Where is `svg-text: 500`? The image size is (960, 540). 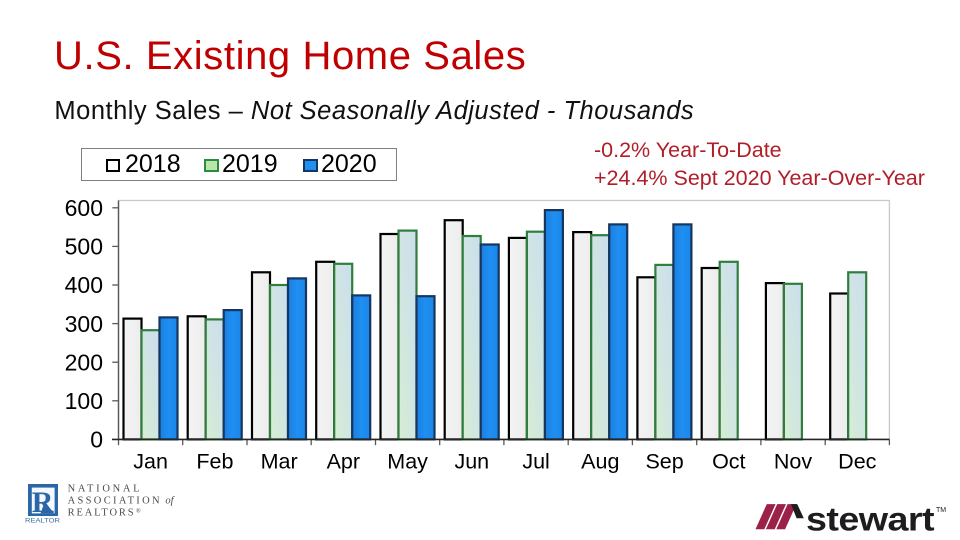 svg-text: 500 is located at coordinates (84, 247).